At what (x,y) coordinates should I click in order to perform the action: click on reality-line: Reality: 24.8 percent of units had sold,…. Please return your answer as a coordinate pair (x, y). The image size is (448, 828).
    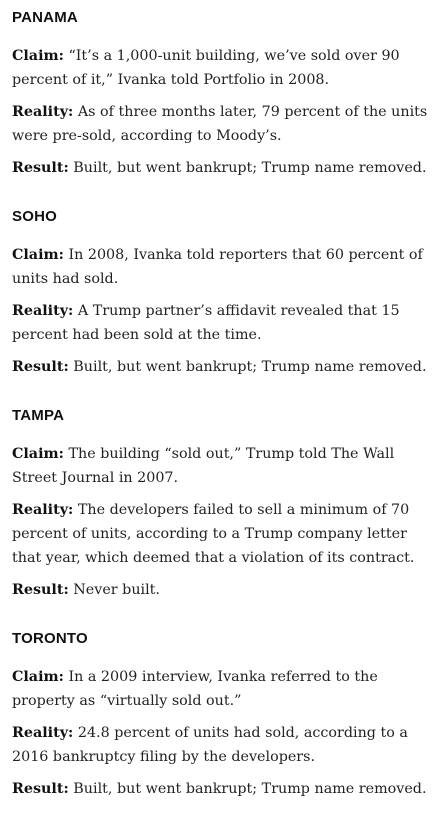
    Looking at the image, I should click on (227, 733).